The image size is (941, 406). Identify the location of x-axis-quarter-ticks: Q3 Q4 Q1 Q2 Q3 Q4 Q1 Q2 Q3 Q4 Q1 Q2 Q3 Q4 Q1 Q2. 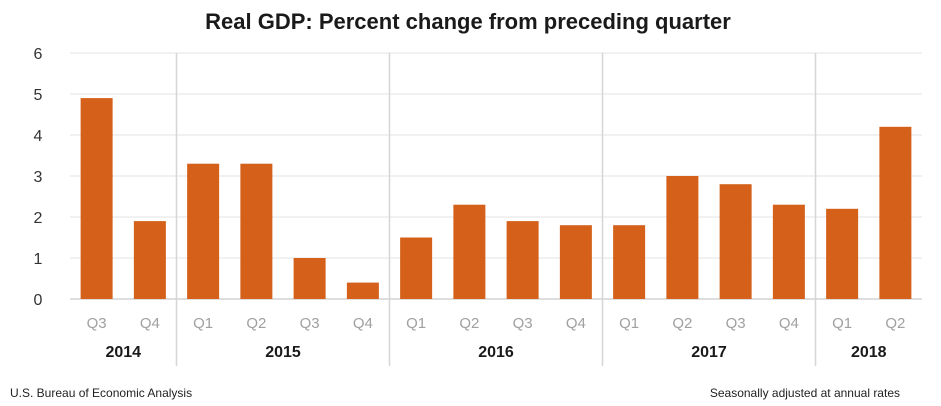
(496, 323).